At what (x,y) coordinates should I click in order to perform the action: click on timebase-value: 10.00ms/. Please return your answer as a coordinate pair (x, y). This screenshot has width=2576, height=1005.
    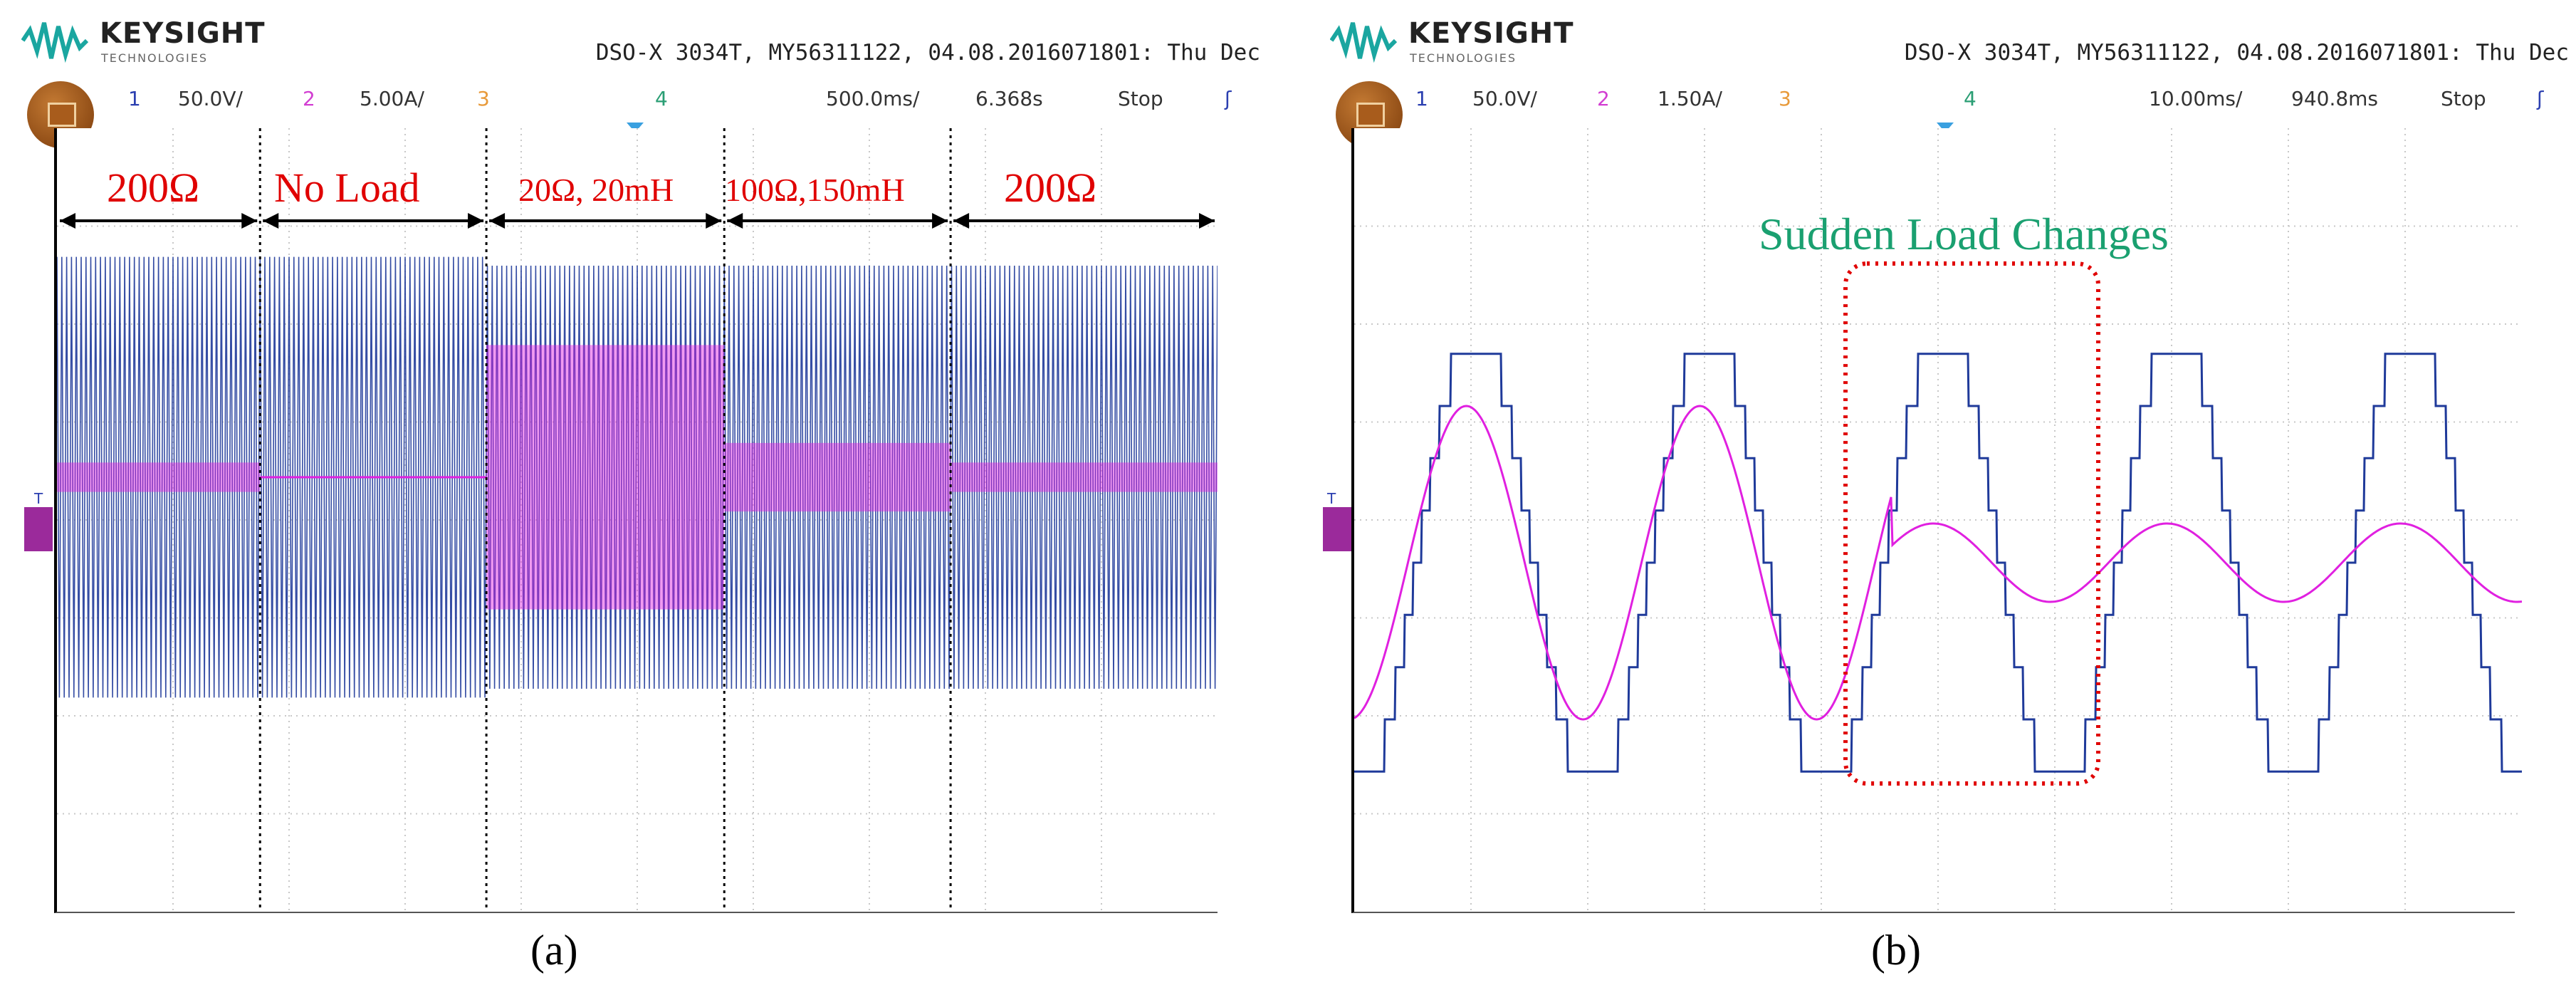
    Looking at the image, I should click on (2196, 98).